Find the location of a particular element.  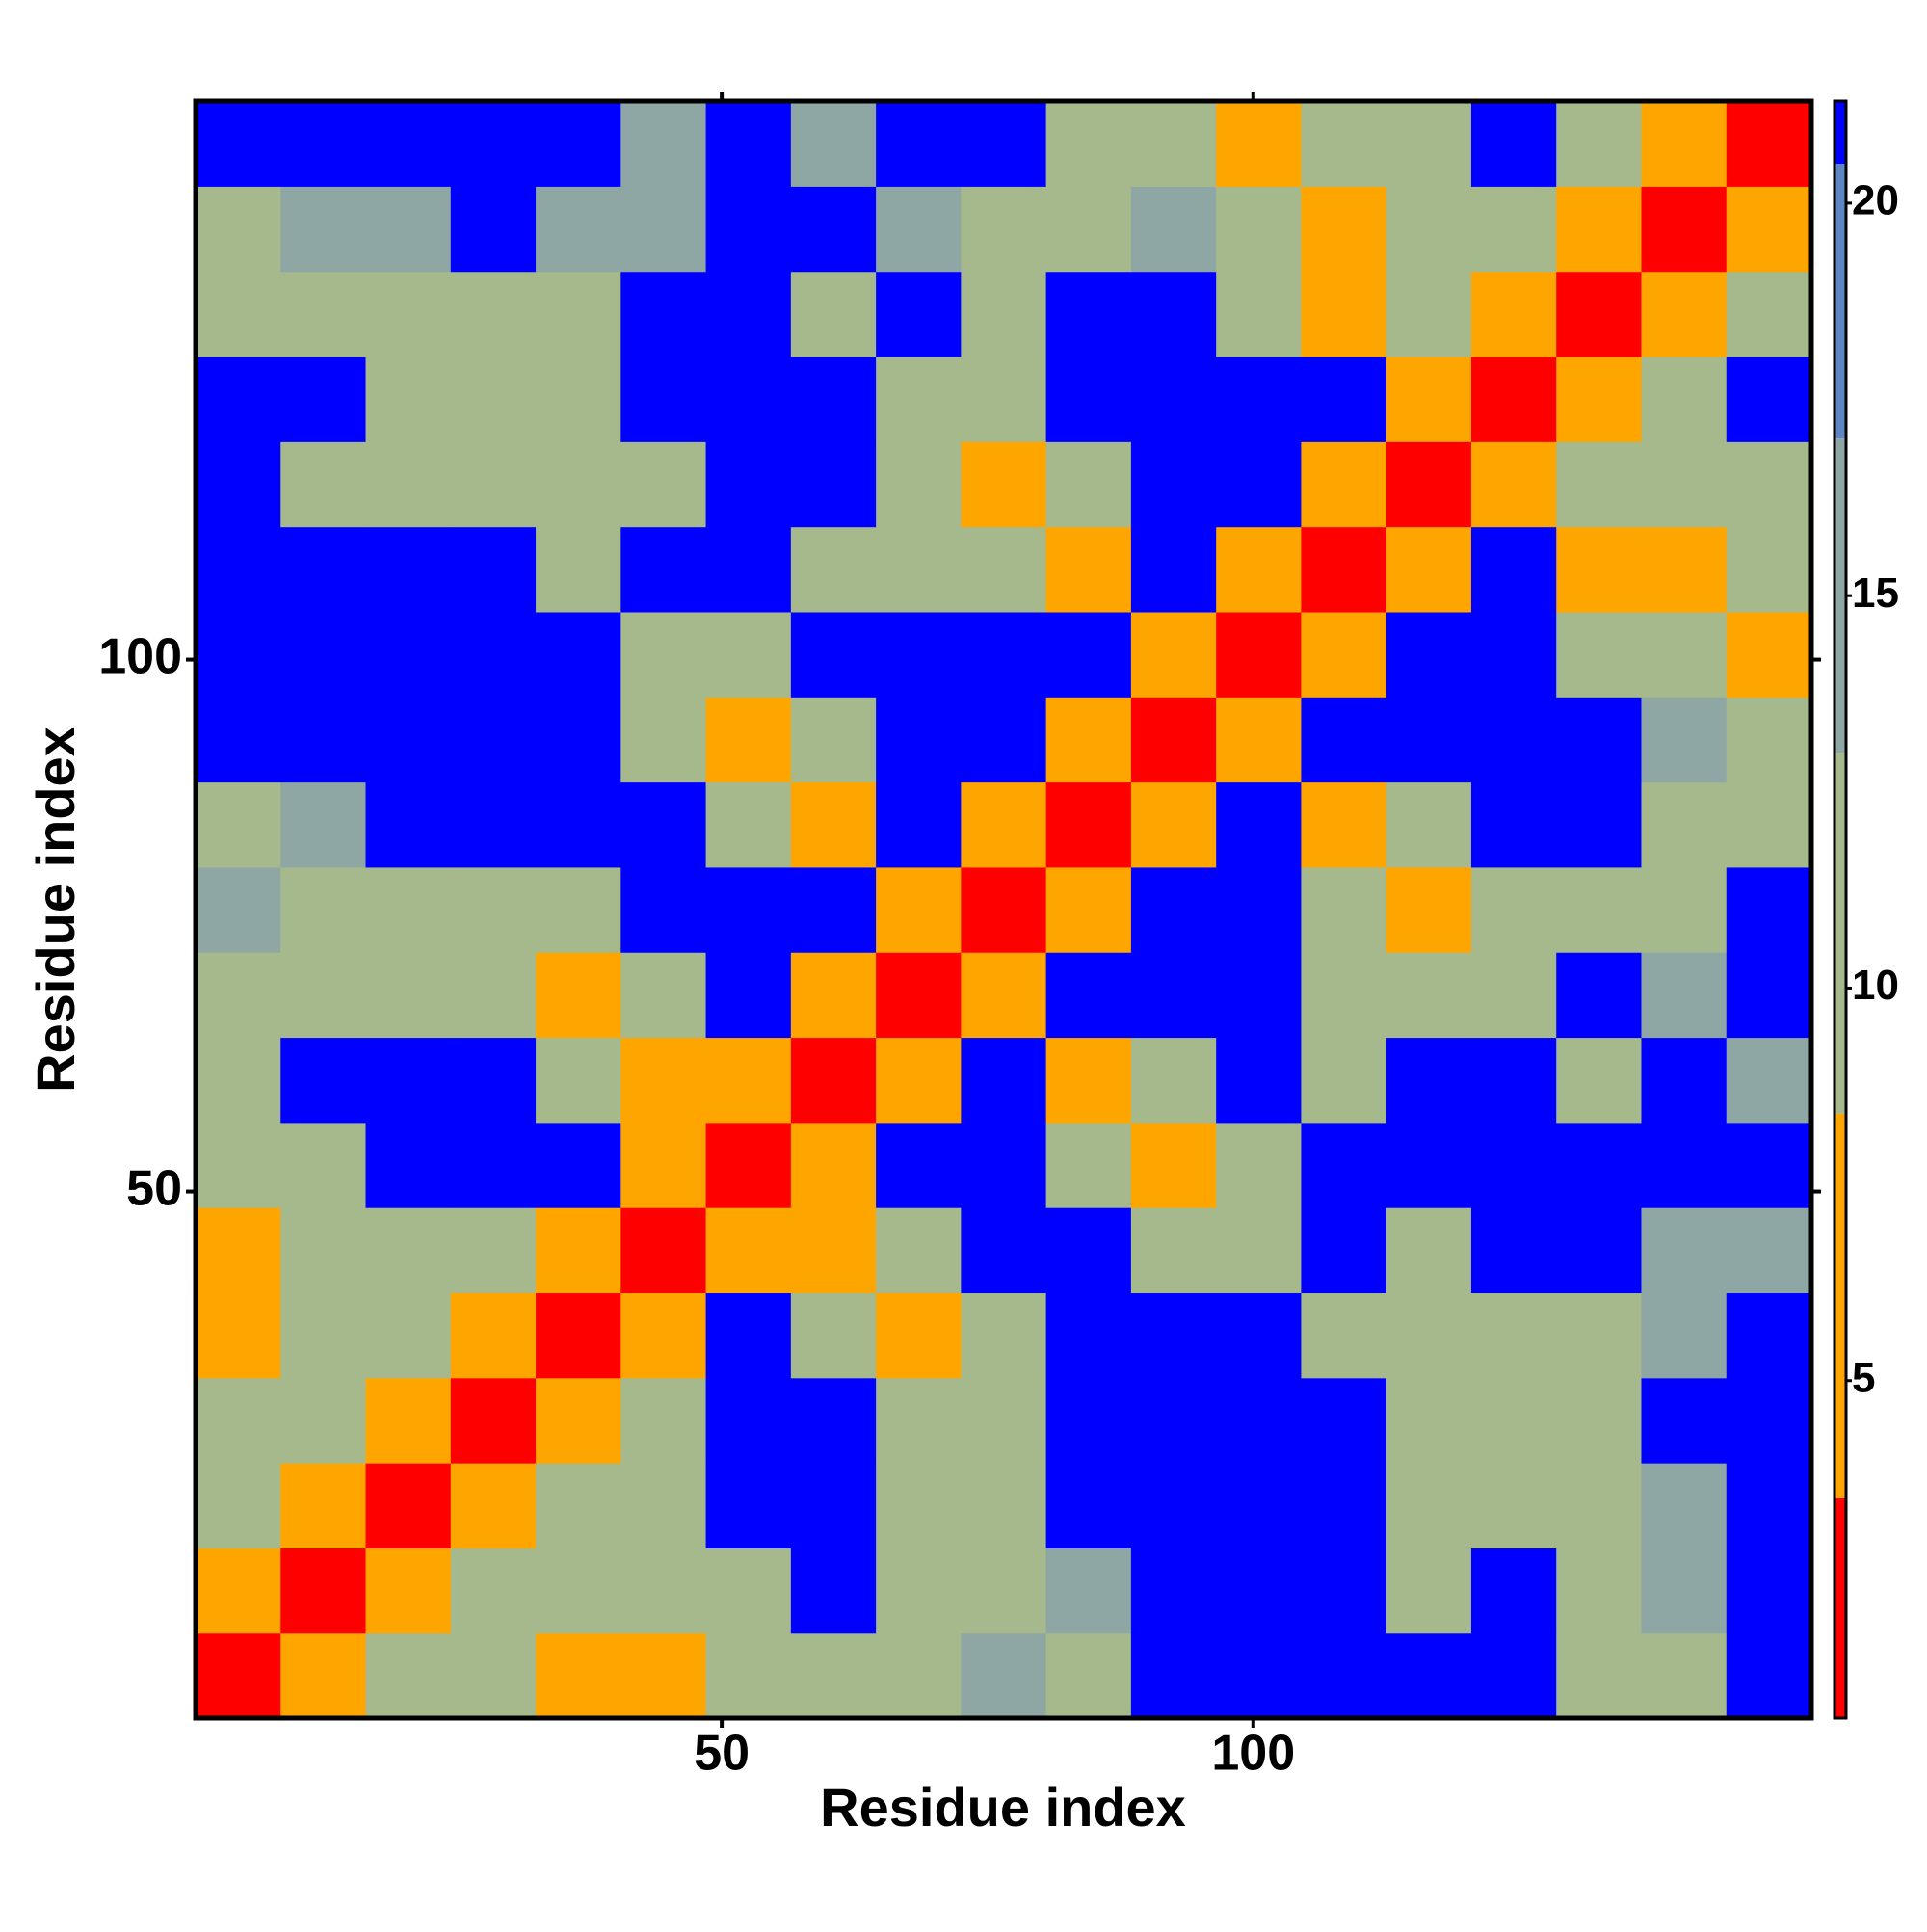

y-tick-label: 100 is located at coordinates (140, 656).